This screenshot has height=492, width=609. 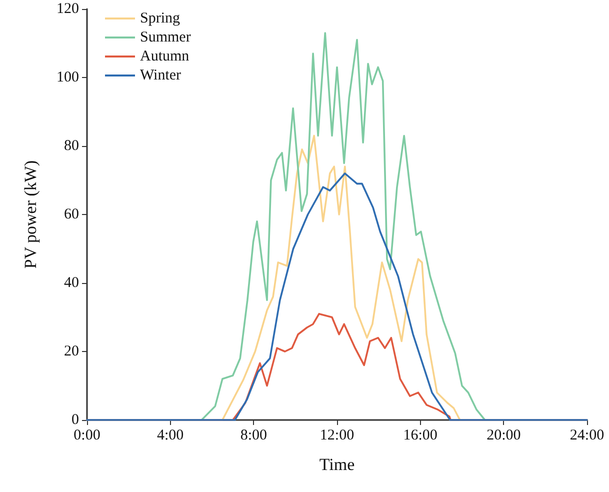 What do you see at coordinates (67, 9) in the screenshot?
I see `y-tick-label: 120` at bounding box center [67, 9].